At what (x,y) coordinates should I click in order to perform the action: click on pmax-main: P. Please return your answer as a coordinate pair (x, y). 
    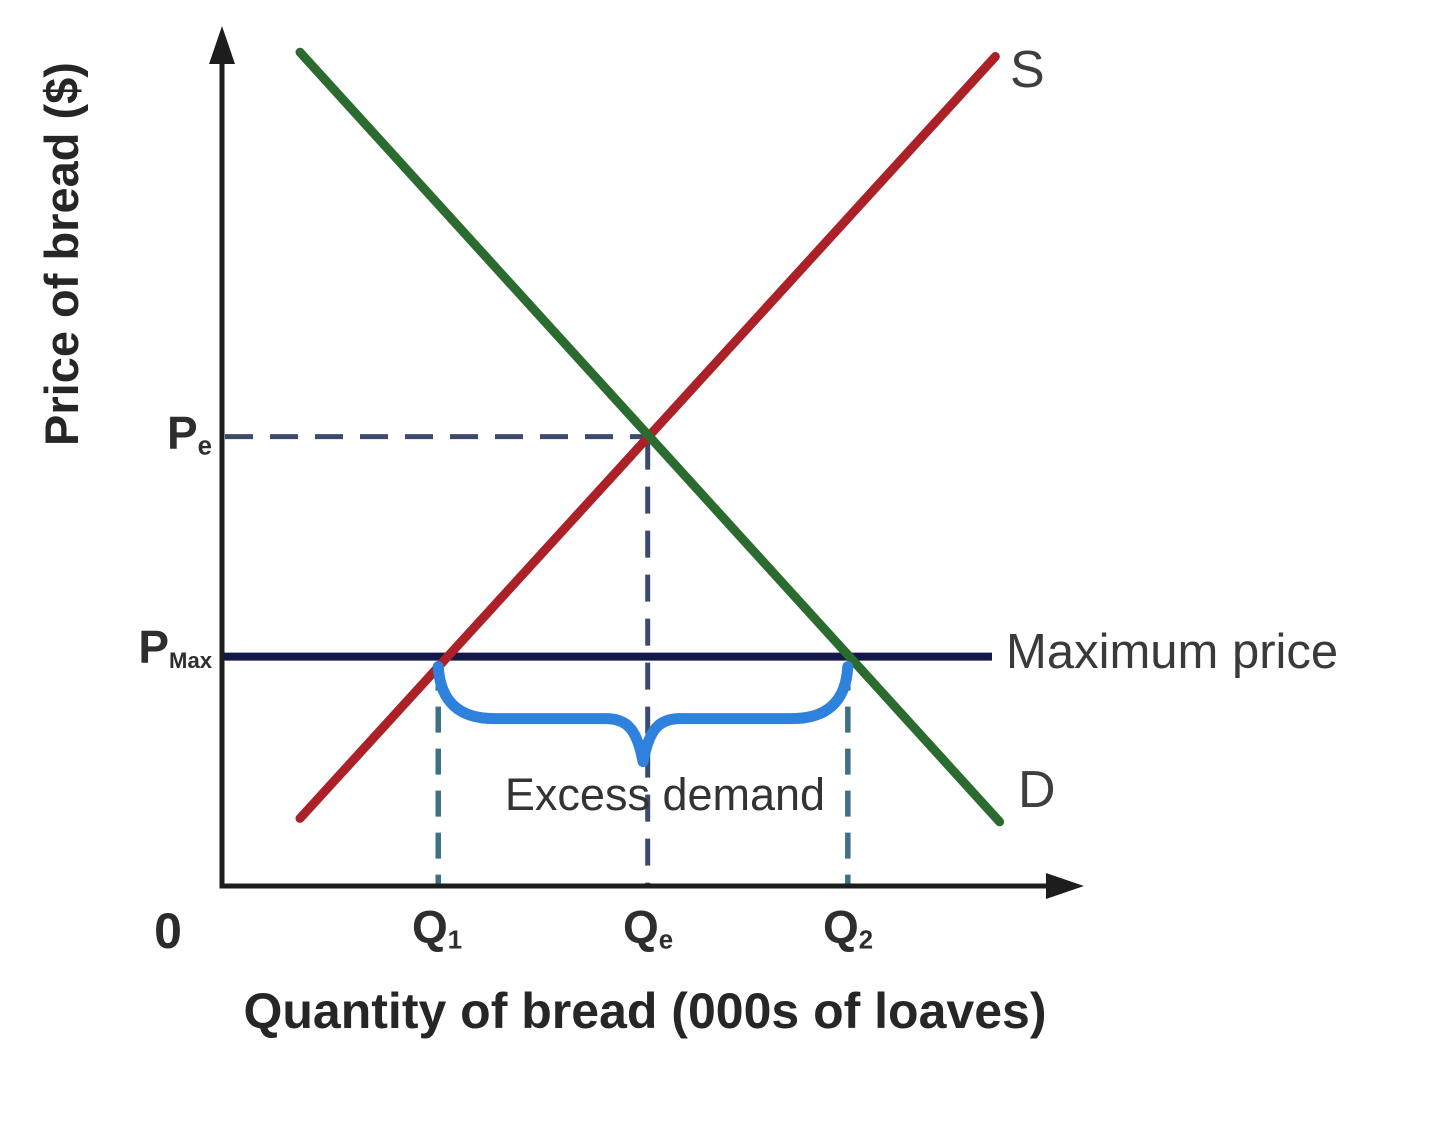
    Looking at the image, I should click on (154, 647).